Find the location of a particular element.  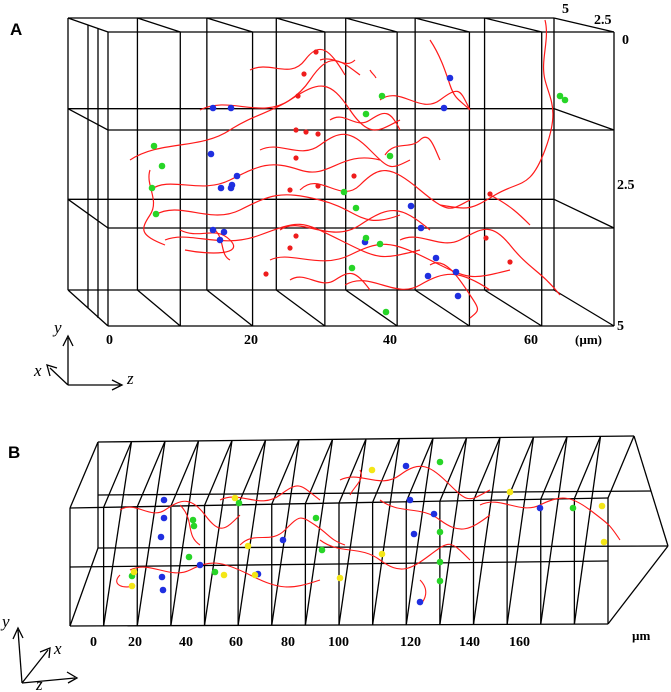

panel-b-z-tick: 140 is located at coordinates (469, 642).